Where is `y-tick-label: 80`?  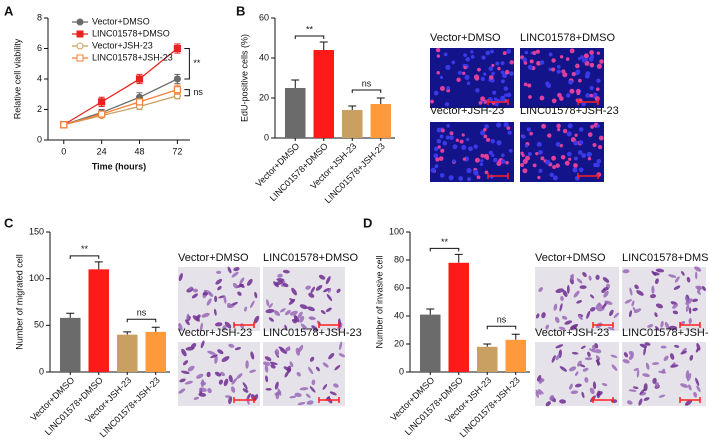
y-tick-label: 80 is located at coordinates (399, 259).